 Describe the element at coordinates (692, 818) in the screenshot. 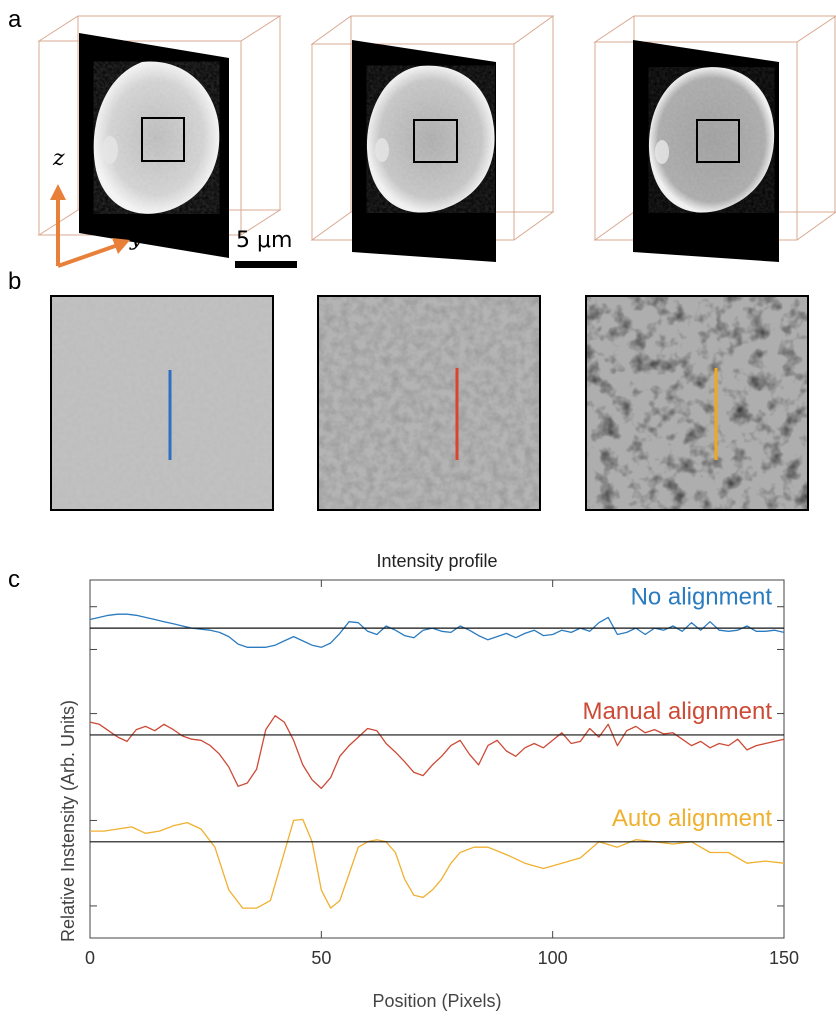

I see `series-label-3: Auto alignment` at that location.